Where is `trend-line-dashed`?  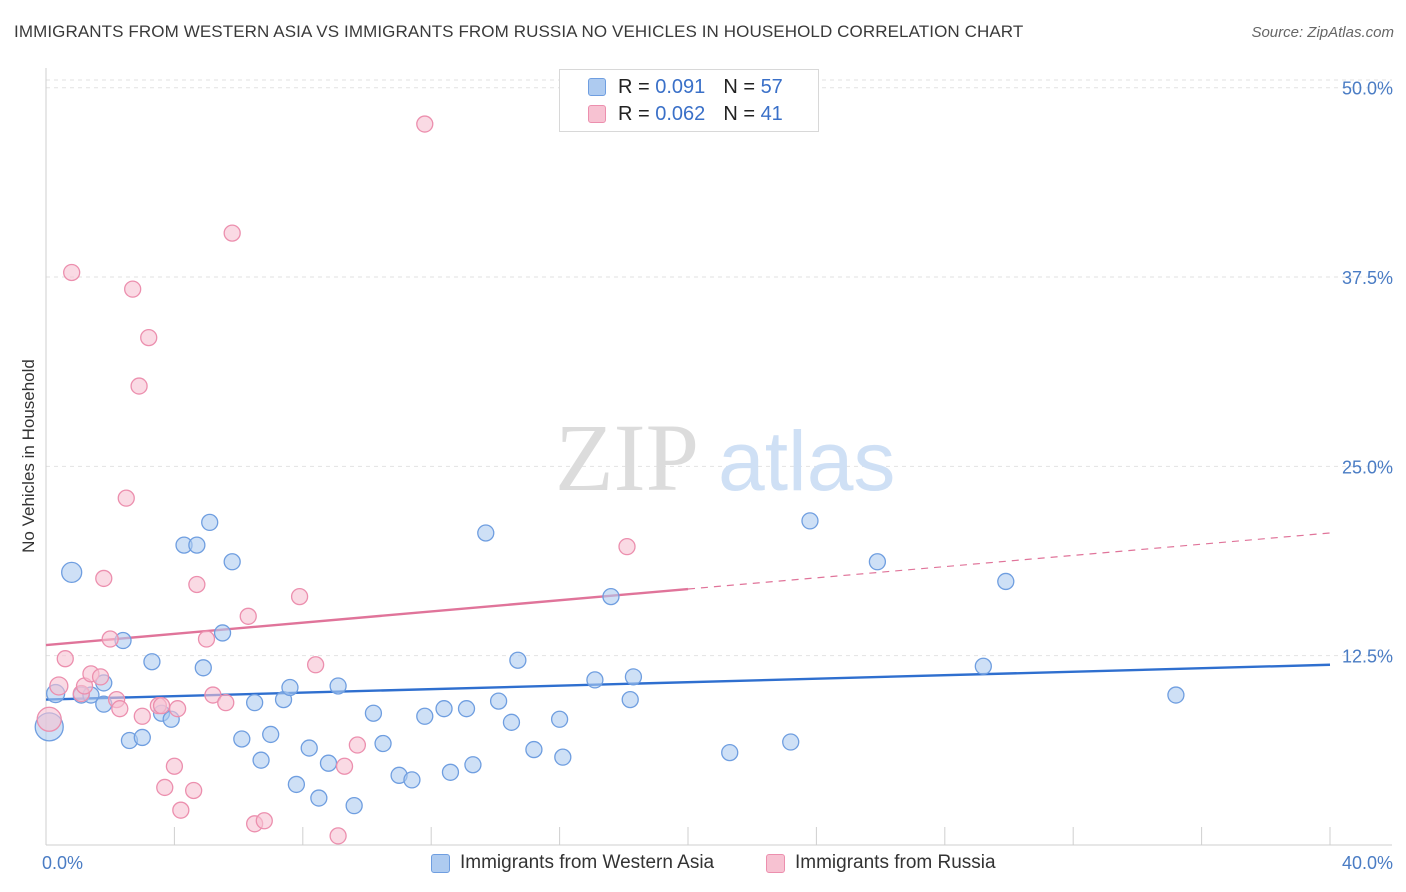 trend-line-dashed is located at coordinates (1009, 561).